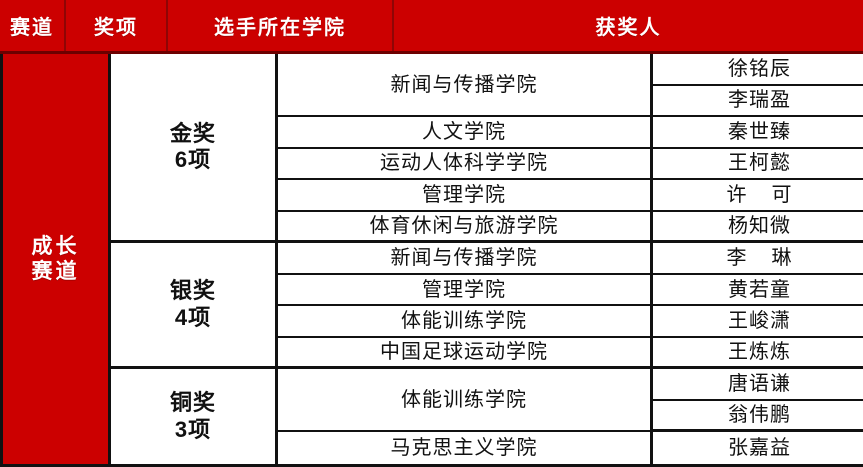 This screenshot has height=467, width=863. I want to click on college-cell: 马克思主义学院, so click(465, 448).